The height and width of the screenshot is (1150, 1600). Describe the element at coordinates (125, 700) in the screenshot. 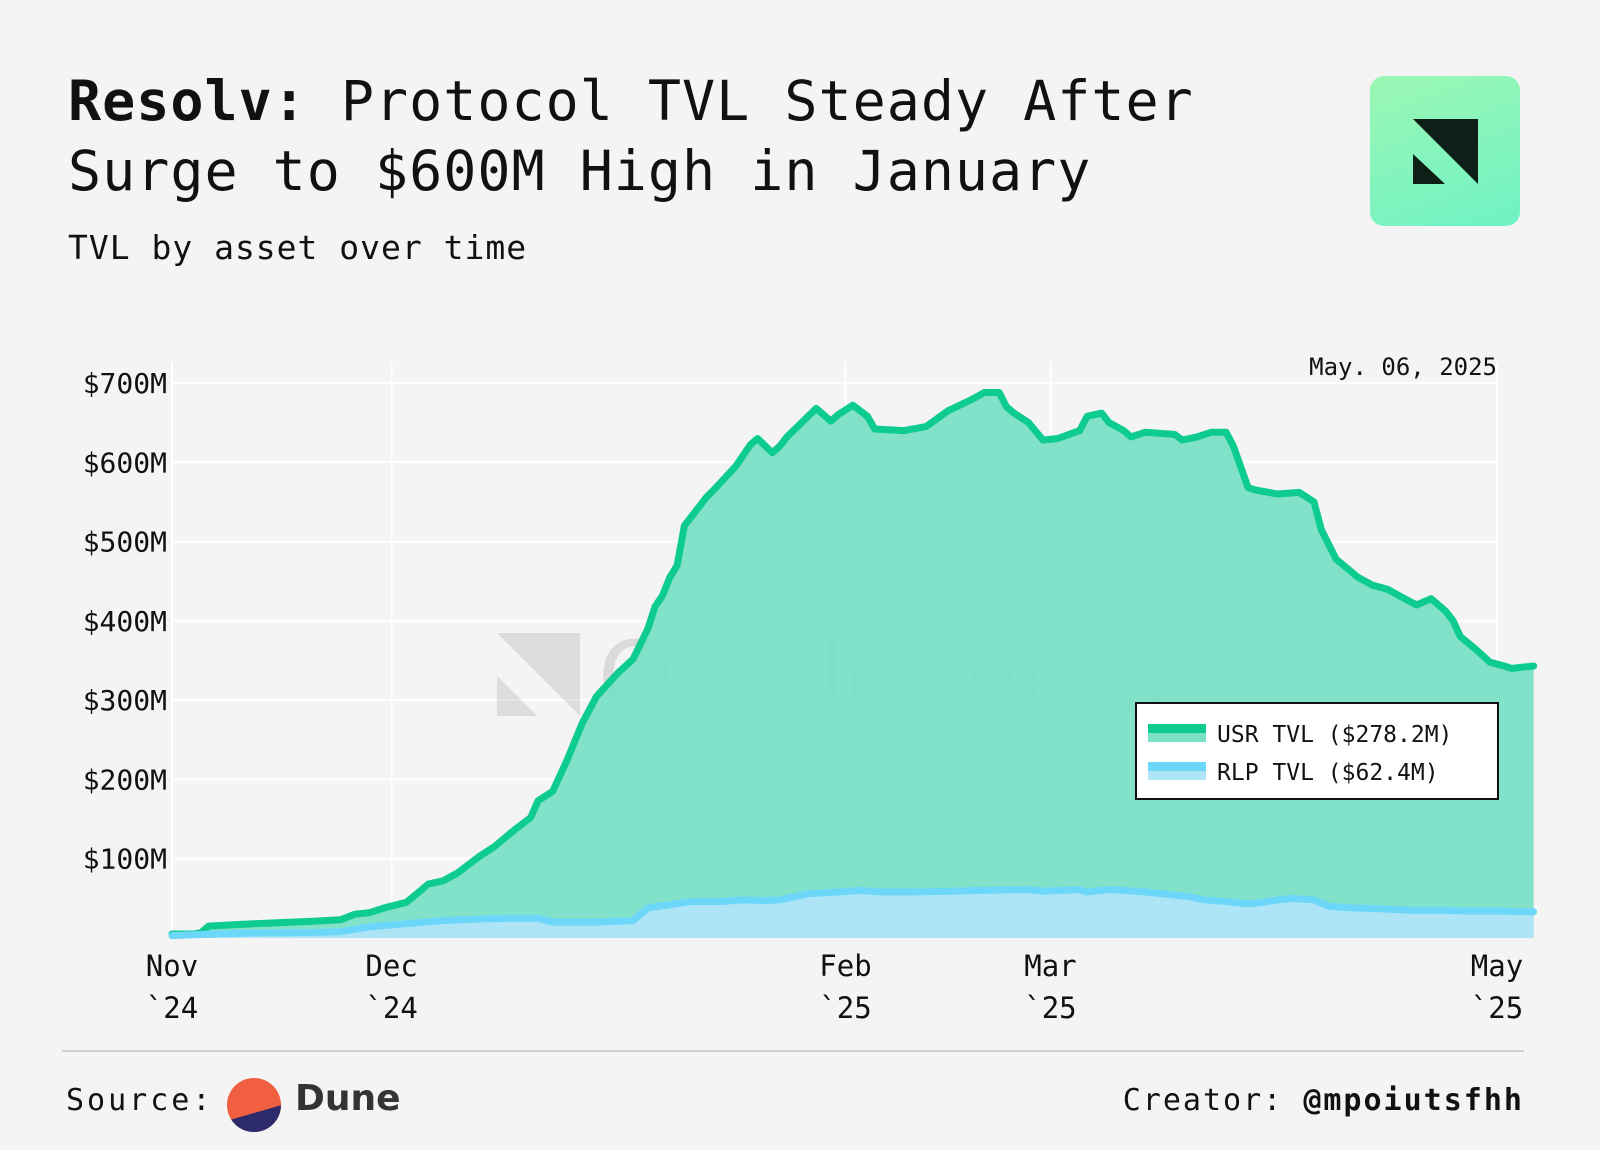

I see `y-tick-label: $300M` at that location.